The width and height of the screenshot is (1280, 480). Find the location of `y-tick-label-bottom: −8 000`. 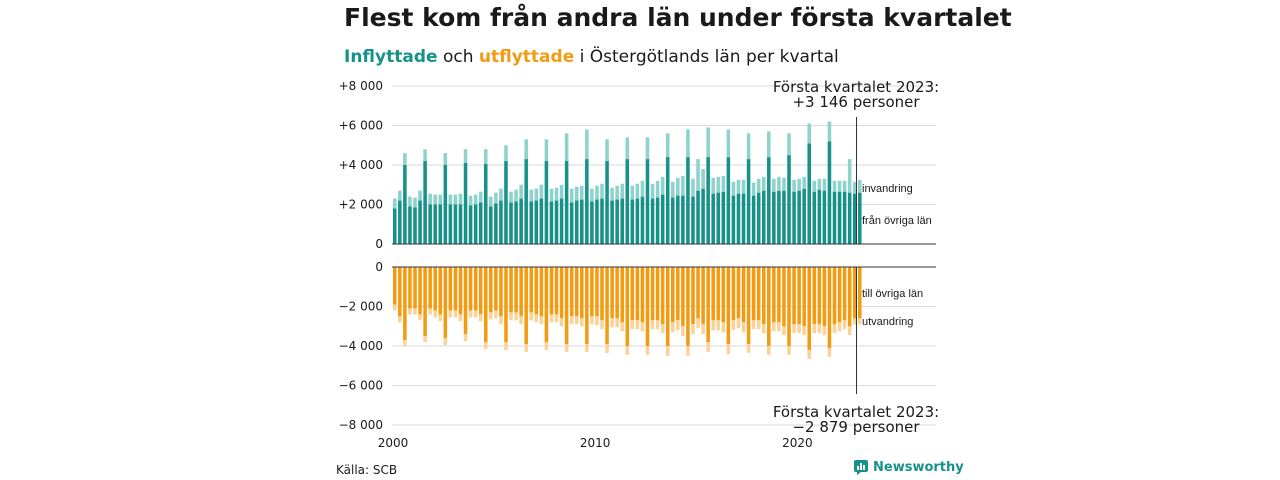

y-tick-label-bottom: −8 000 is located at coordinates (361, 425).